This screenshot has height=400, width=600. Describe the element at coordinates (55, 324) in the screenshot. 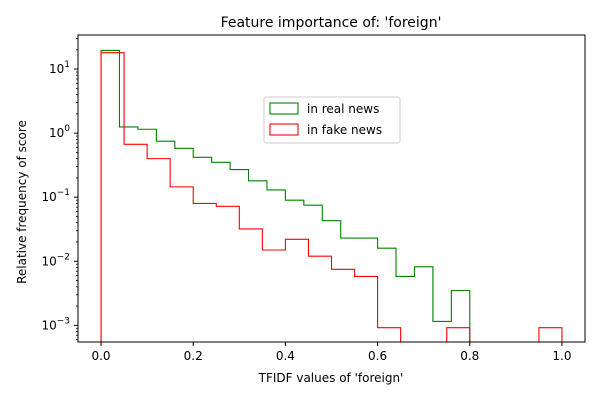

I see `y-tick-label: 10⁻³` at that location.